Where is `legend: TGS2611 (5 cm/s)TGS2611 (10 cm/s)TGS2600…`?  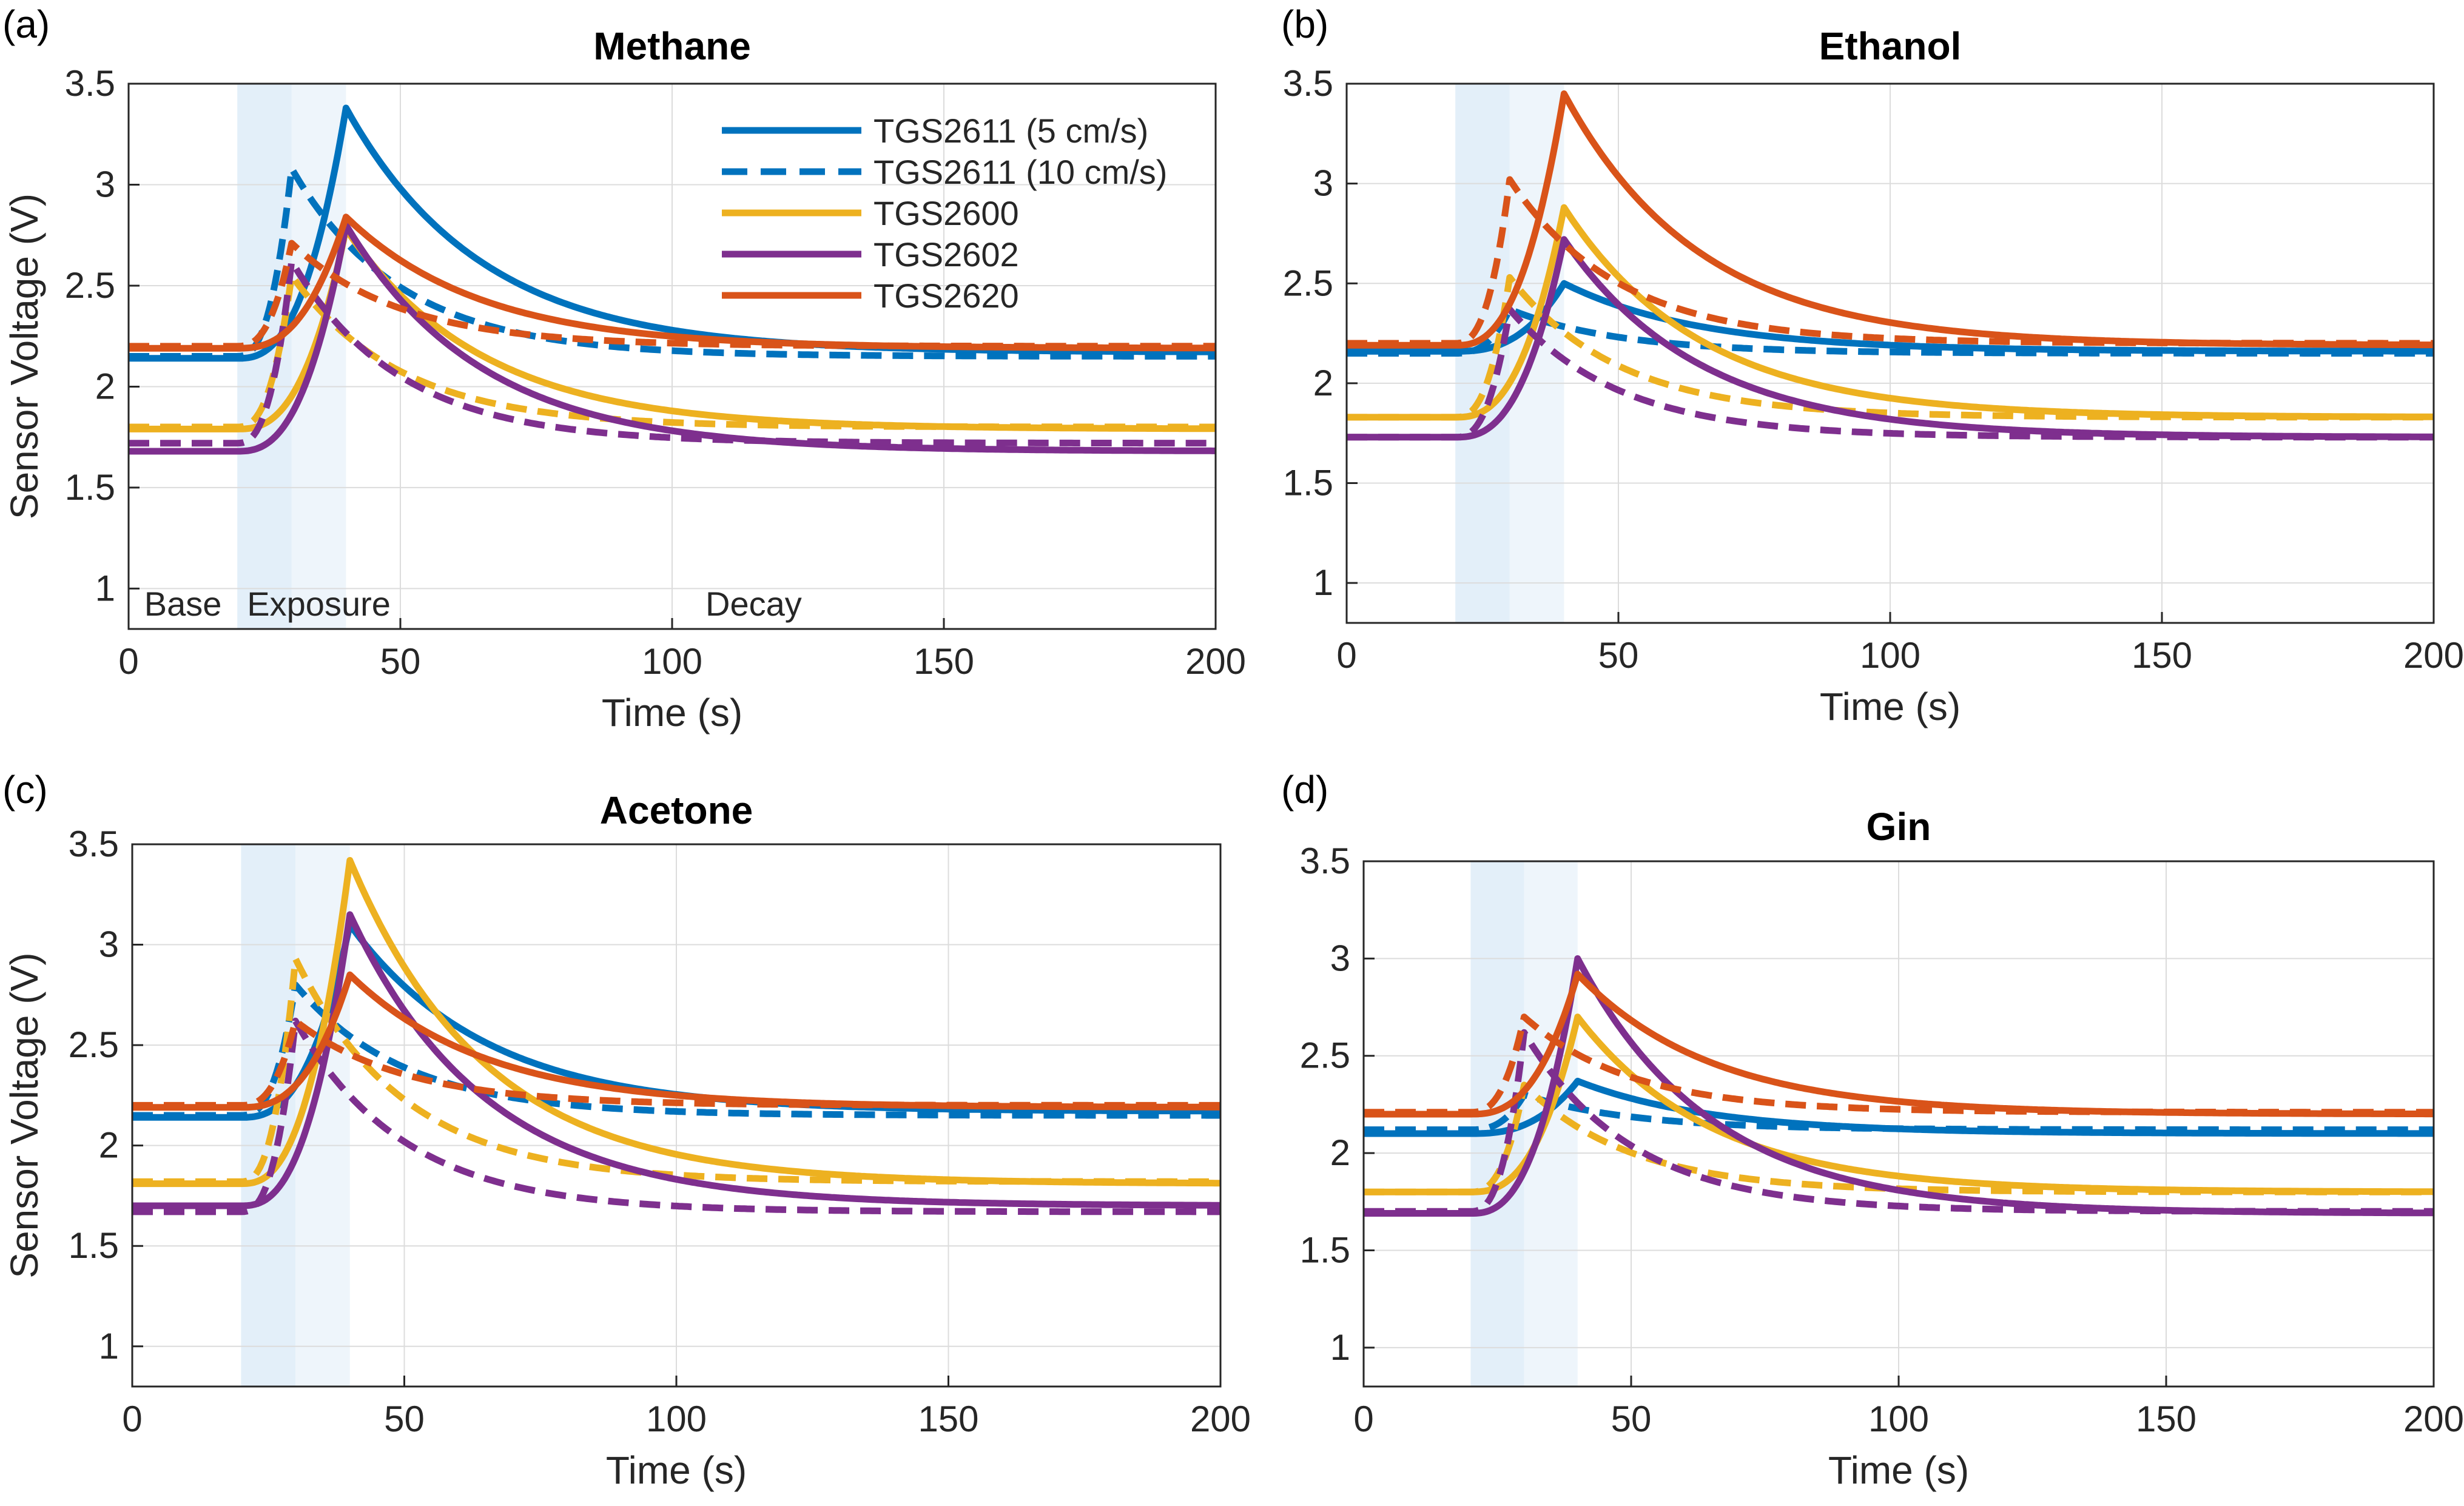 legend: TGS2611 (5 cm/s)TGS2611 (10 cm/s)TGS2600… is located at coordinates (945, 213).